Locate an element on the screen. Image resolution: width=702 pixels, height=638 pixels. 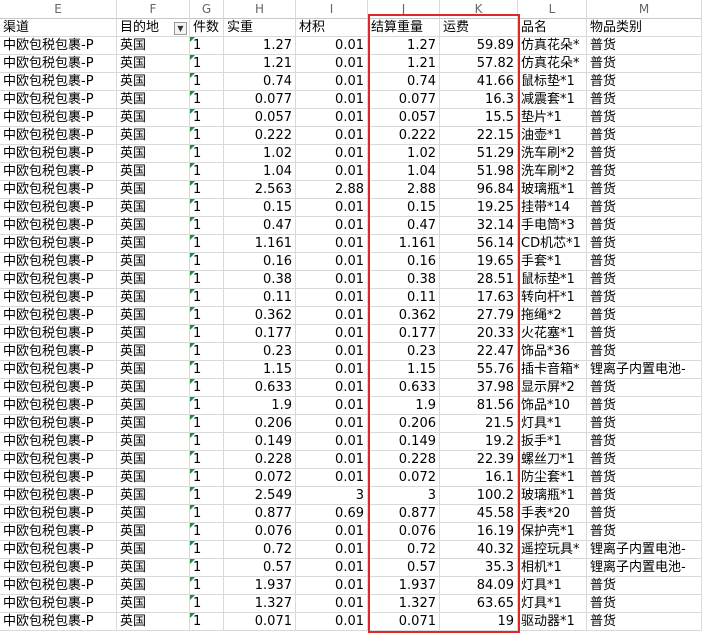
table-cell: 2.563 is located at coordinates (260, 190).